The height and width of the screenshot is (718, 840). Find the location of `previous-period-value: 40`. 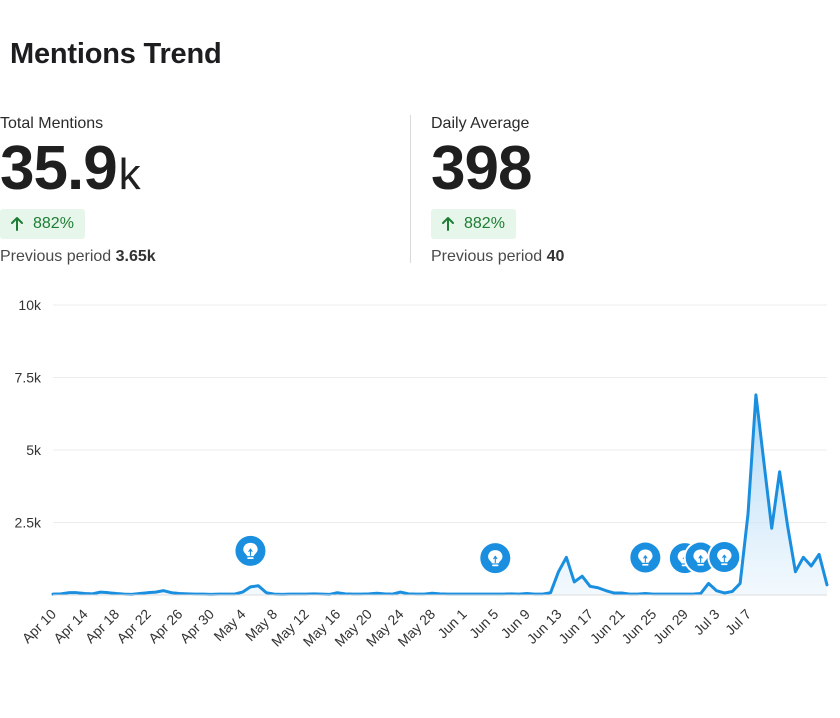

previous-period-value: 40 is located at coordinates (555, 256).